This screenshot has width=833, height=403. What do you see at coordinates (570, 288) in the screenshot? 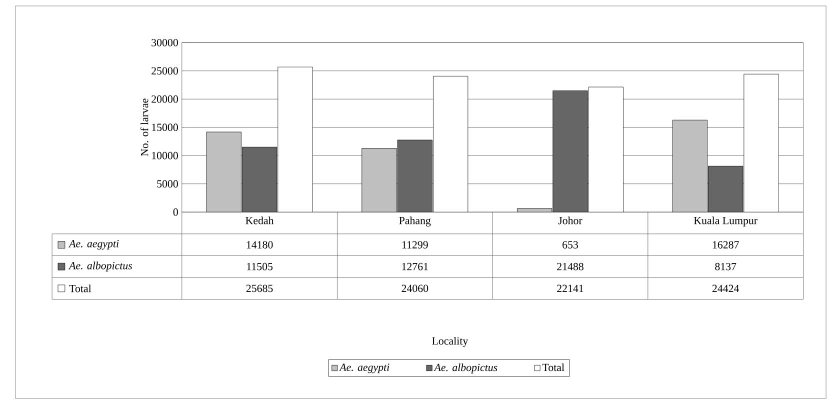
I see `data-label: 22141` at bounding box center [570, 288].